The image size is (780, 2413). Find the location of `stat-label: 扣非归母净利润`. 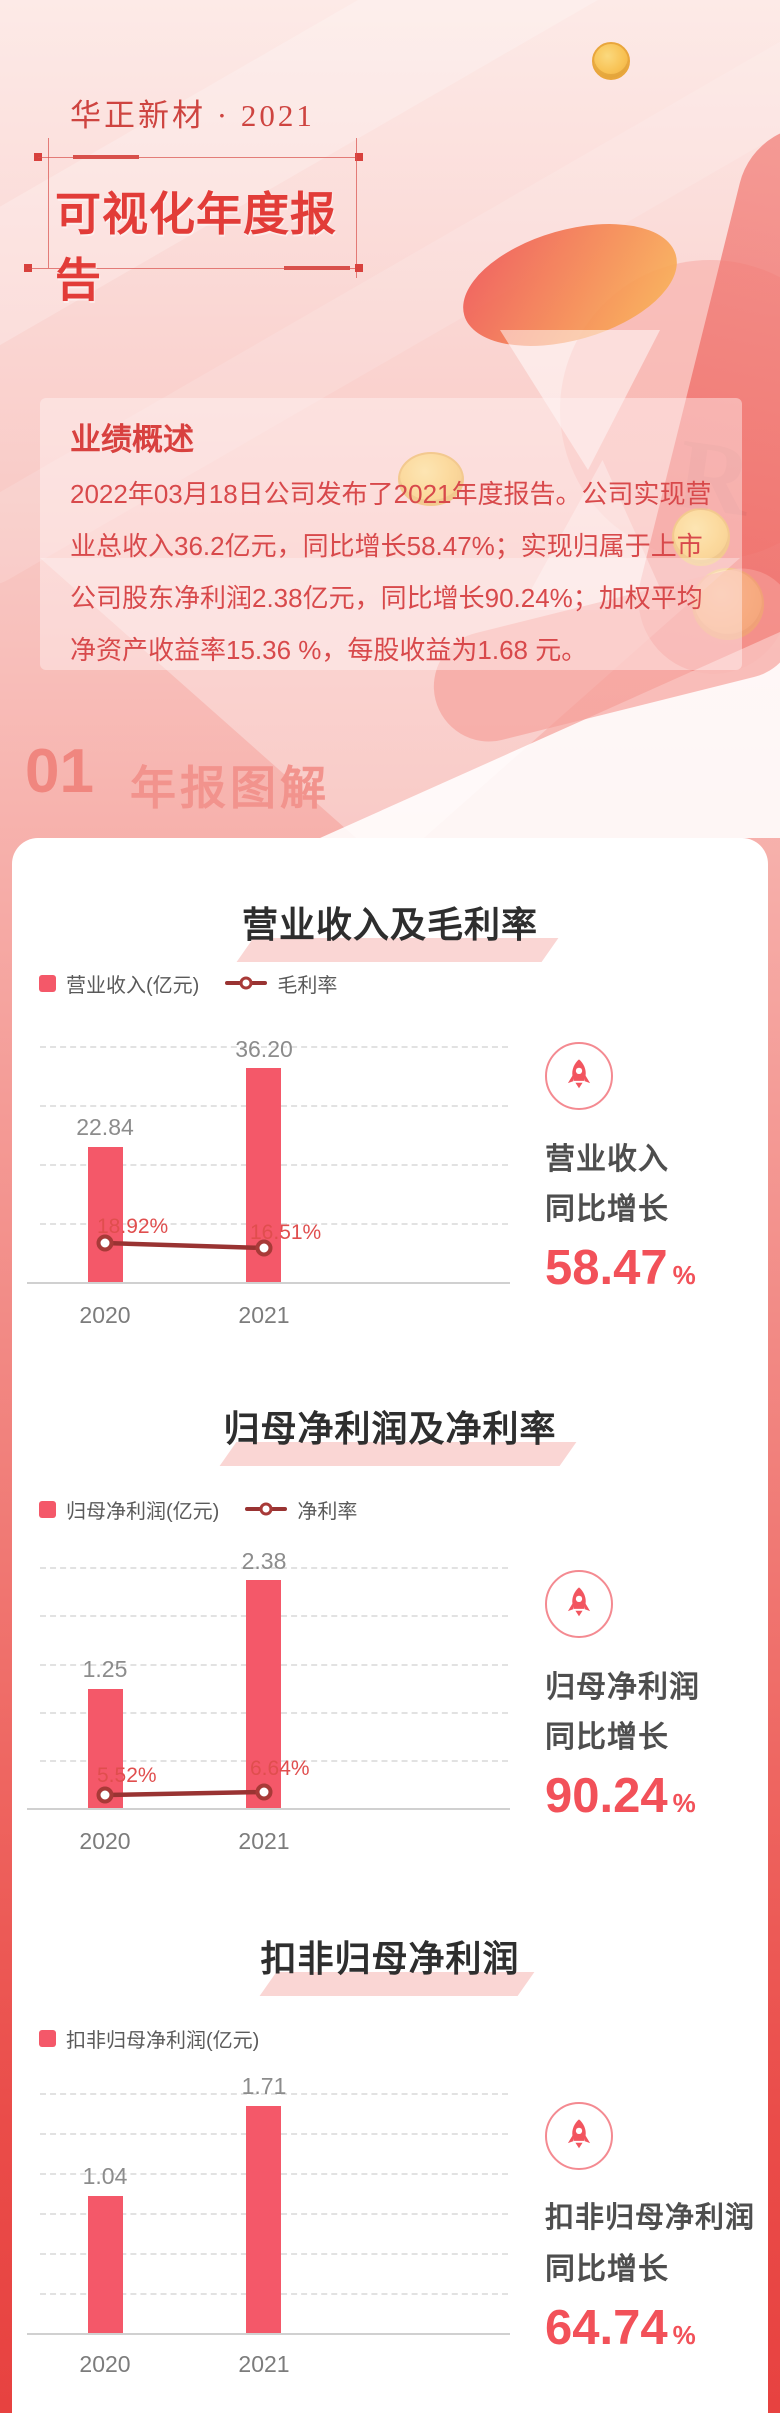

stat-label: 扣非归母净利润 is located at coordinates (650, 2218).